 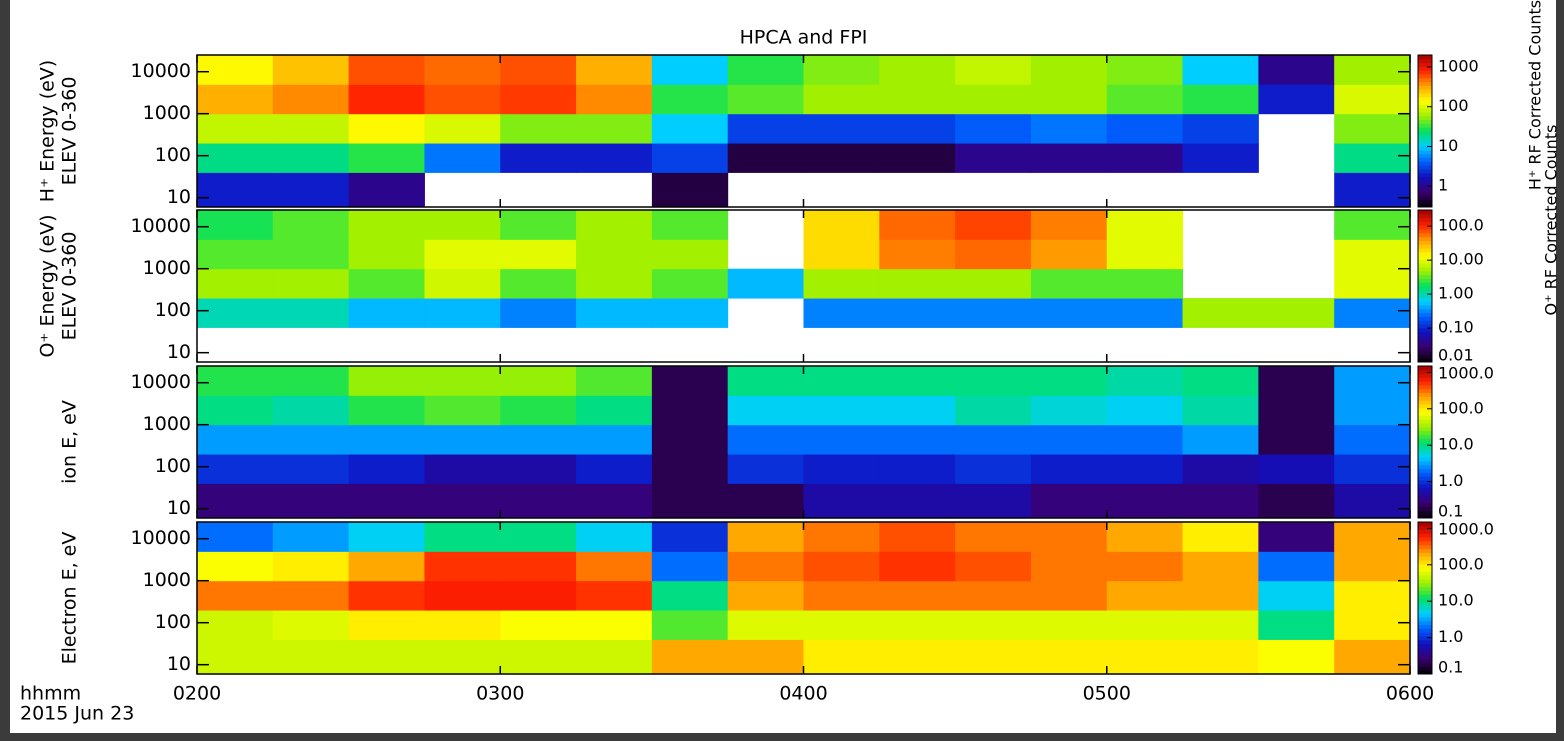 What do you see at coordinates (1453, 105) in the screenshot?
I see `colorbar-tick-label: 100` at bounding box center [1453, 105].